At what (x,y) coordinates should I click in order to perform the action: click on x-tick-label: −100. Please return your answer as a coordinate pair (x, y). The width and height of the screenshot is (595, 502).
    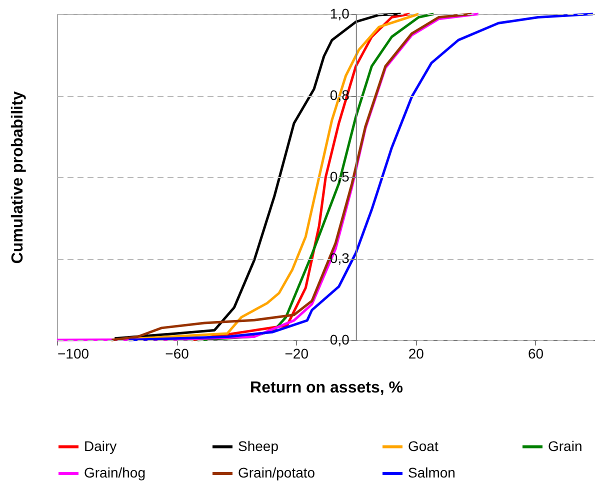
    Looking at the image, I should click on (74, 354).